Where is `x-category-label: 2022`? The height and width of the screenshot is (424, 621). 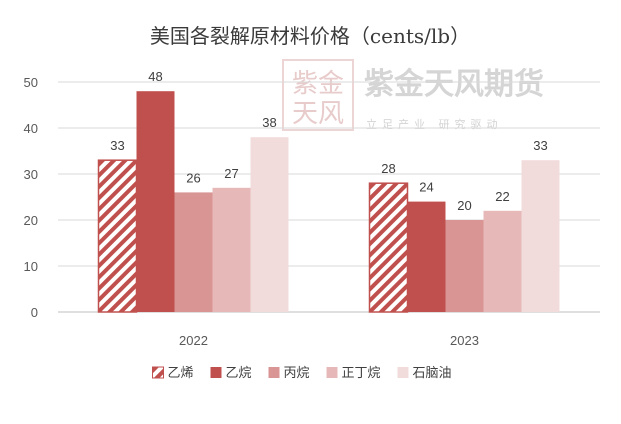 x-category-label: 2022 is located at coordinates (193, 340).